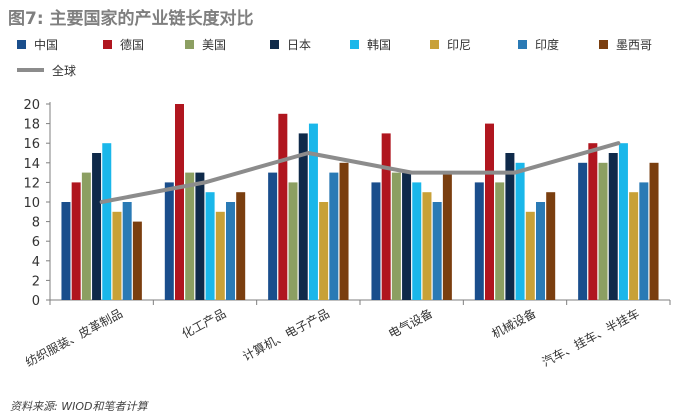  What do you see at coordinates (299, 45) in the screenshot?
I see `legend-label-3: 日本` at bounding box center [299, 45].